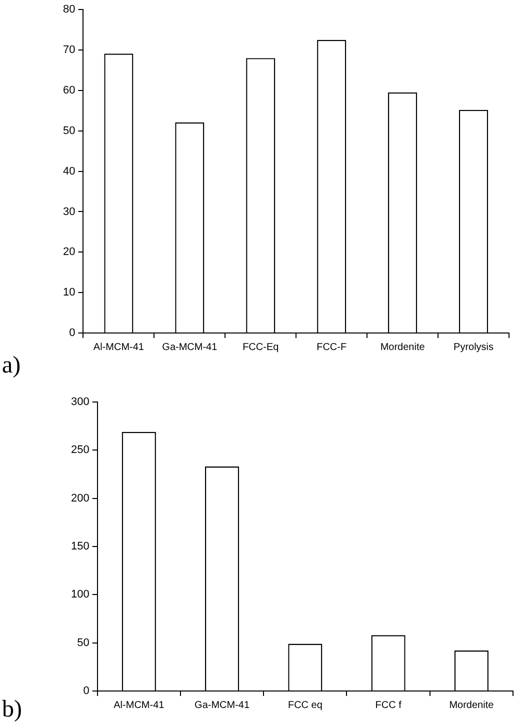 This screenshot has width=517, height=724. What do you see at coordinates (388, 705) in the screenshot?
I see `x-tick-label: FCC f` at bounding box center [388, 705].